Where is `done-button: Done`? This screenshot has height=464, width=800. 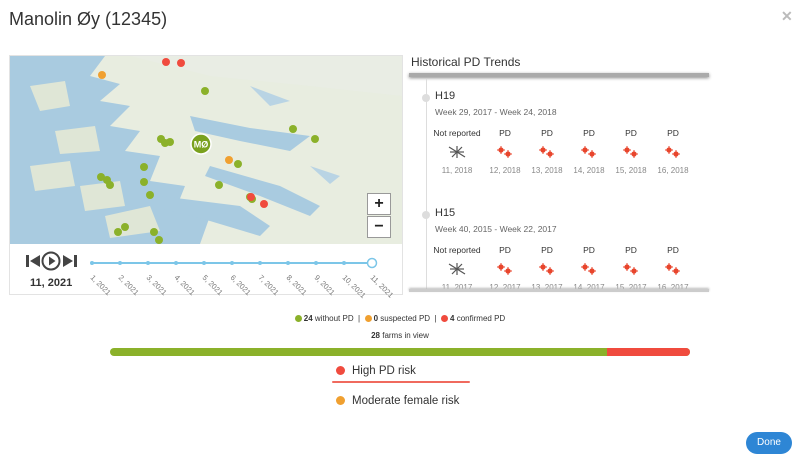
done-button: Done is located at coordinates (769, 443).